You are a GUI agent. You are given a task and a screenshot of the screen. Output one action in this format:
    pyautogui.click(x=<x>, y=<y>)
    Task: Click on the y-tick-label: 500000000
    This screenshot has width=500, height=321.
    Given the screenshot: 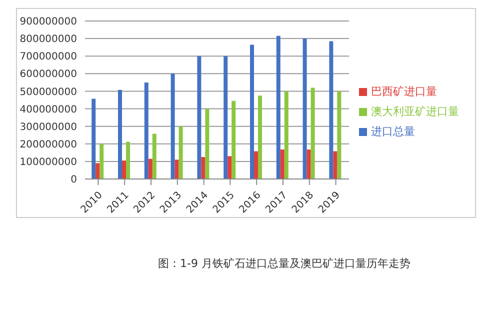 What is the action you would take?
    pyautogui.click(x=48, y=92)
    